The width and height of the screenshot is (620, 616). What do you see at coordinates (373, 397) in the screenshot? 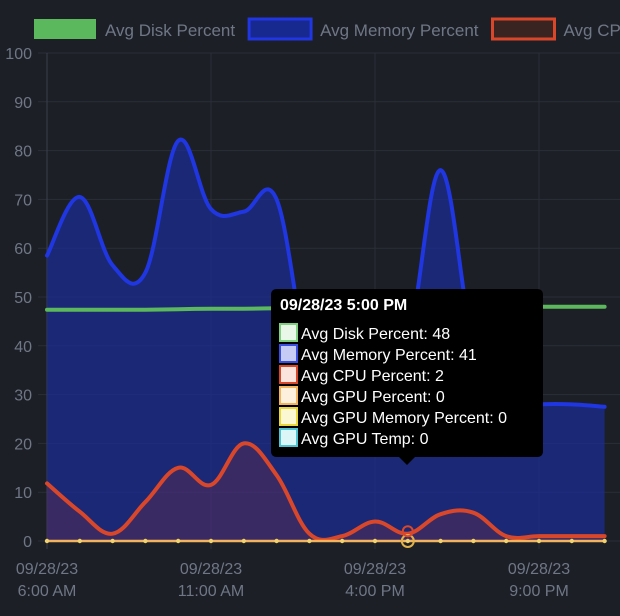
I see `tooltip-item-label: Avg GPU Percent: 0` at bounding box center [373, 397].